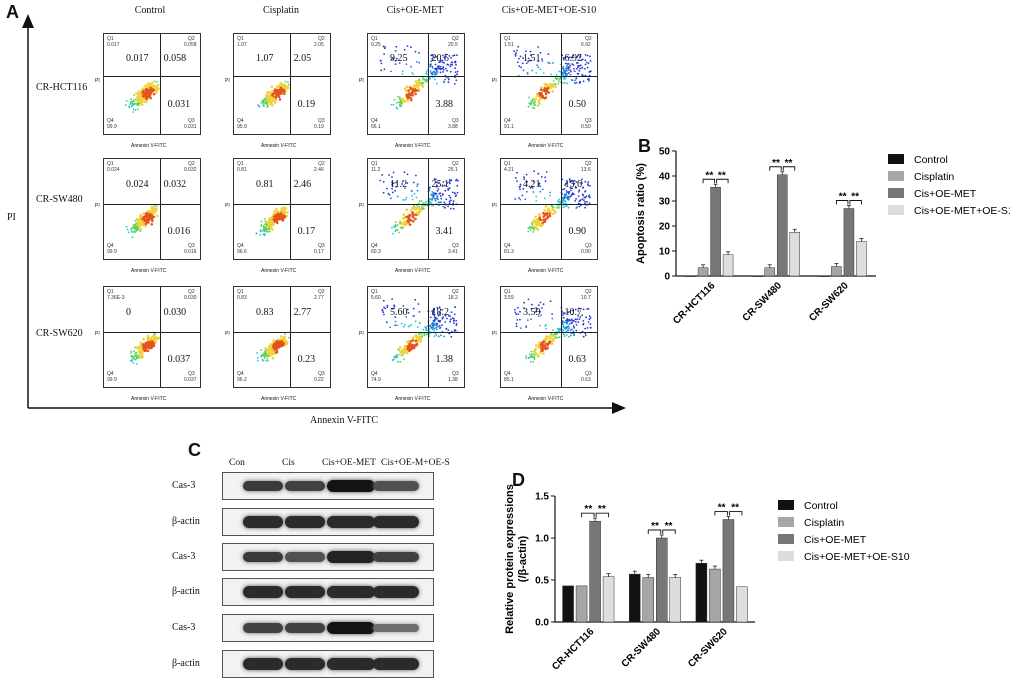 The height and width of the screenshot is (682, 1020). What do you see at coordinates (549, 337) in the screenshot?
I see `flow-plot: Q1 3.59 Q2 10.7 Q4 85.1 Q3 0.63 3.59 10.7 0.63` at bounding box center [549, 337].